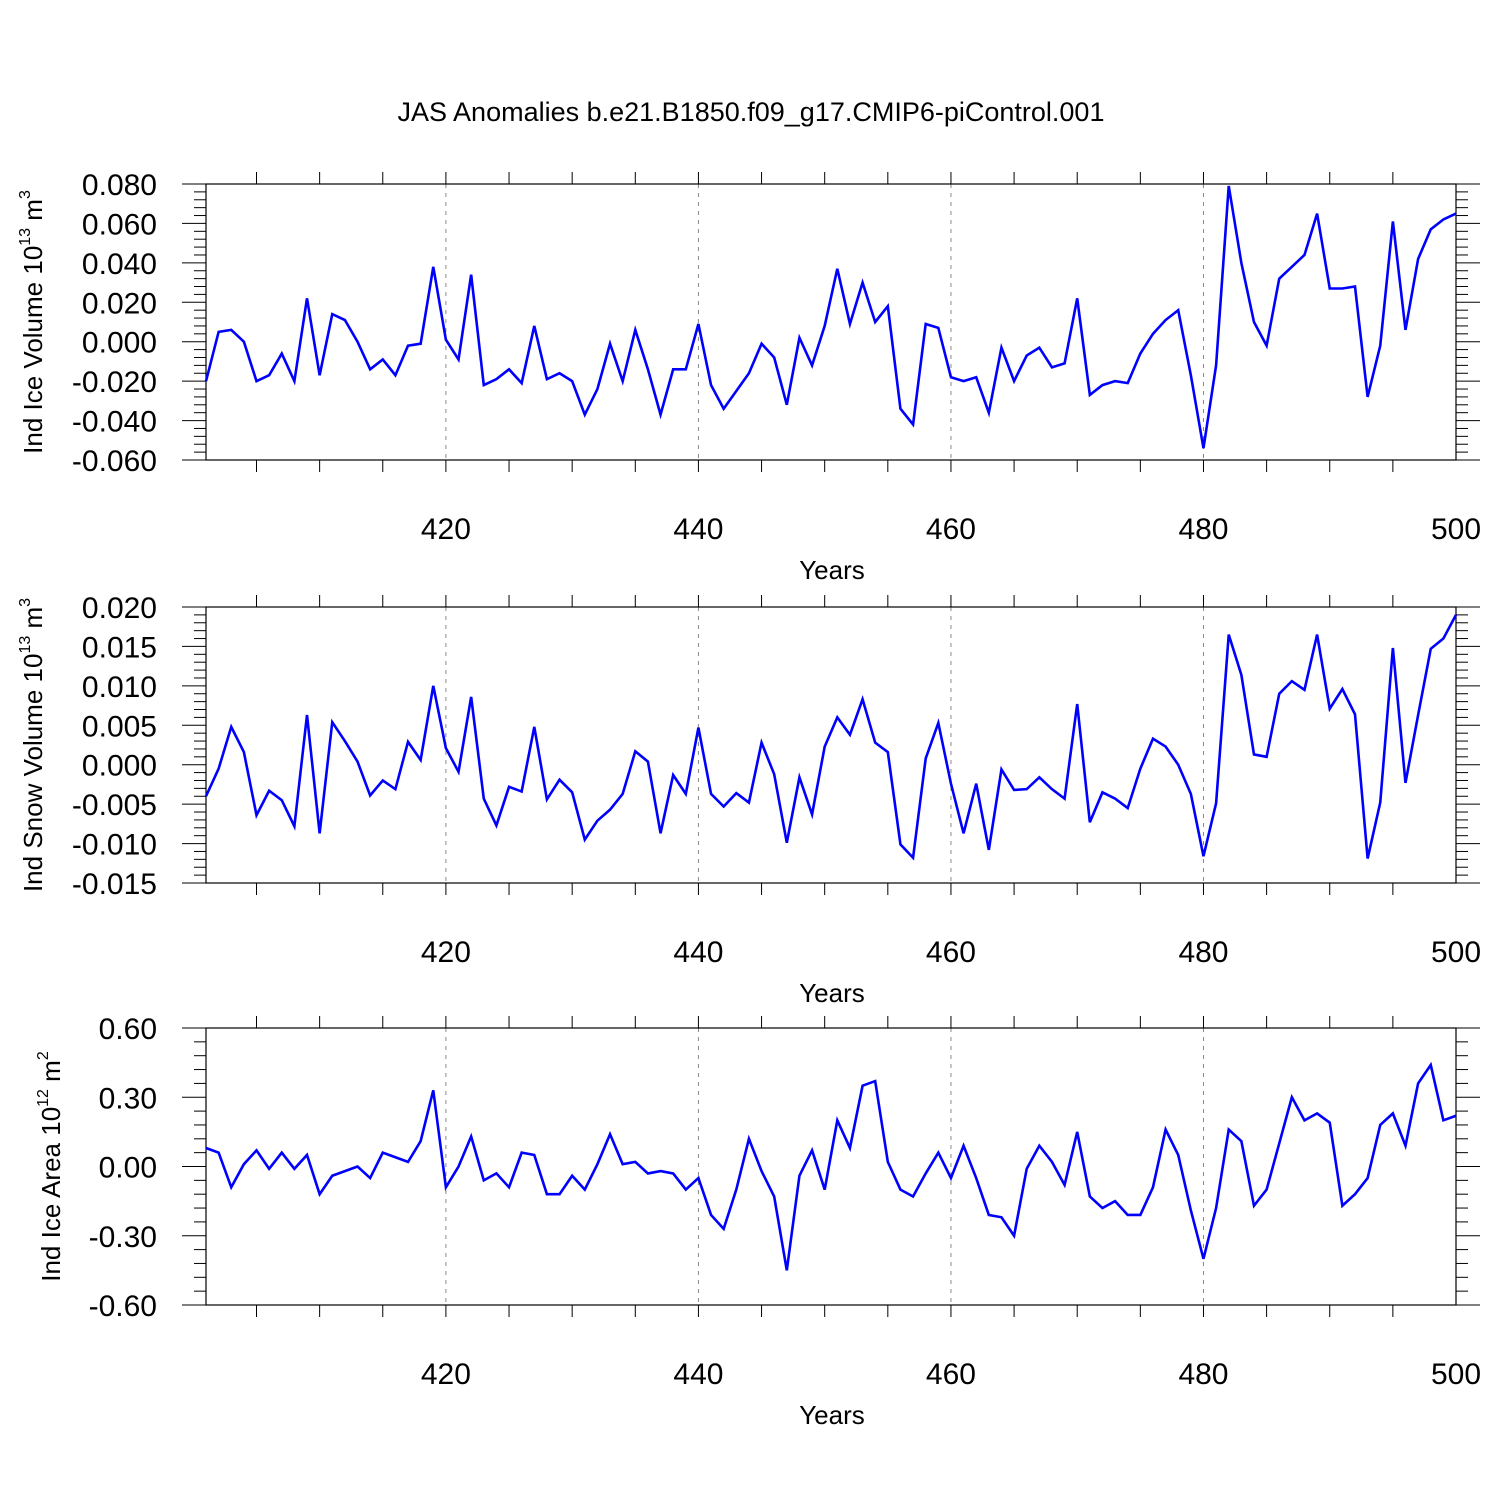  I want to click on y-tick-label: -0.015, so click(114, 884).